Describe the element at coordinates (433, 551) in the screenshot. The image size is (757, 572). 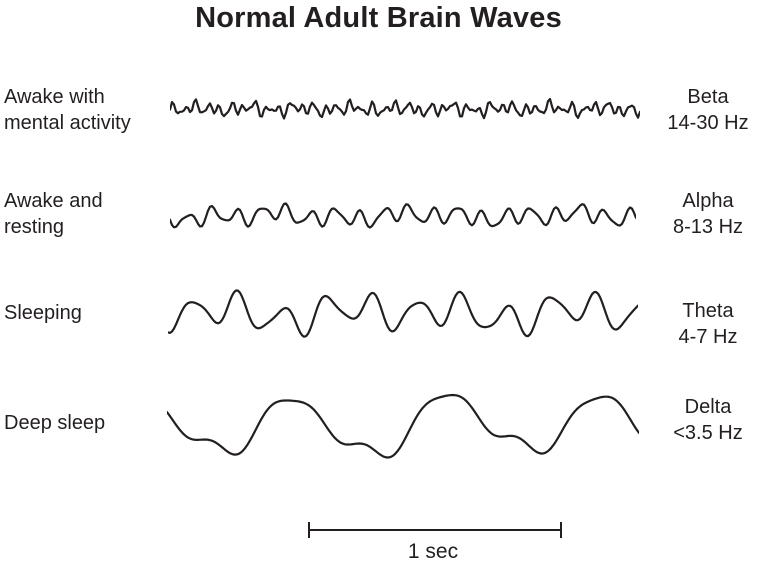
I see `scale-bar-label: 1 sec` at that location.